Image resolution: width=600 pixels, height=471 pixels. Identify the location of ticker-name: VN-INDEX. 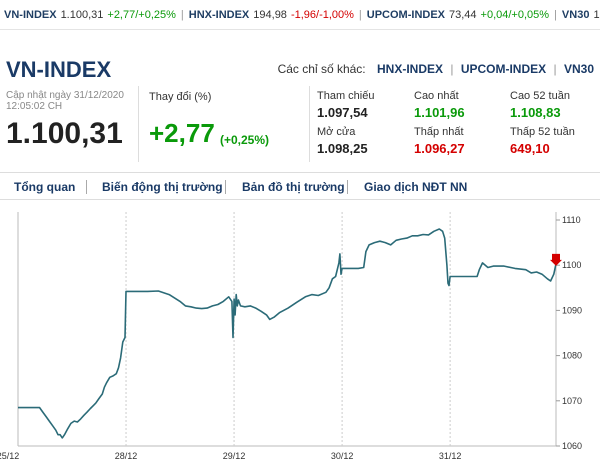
(30, 15).